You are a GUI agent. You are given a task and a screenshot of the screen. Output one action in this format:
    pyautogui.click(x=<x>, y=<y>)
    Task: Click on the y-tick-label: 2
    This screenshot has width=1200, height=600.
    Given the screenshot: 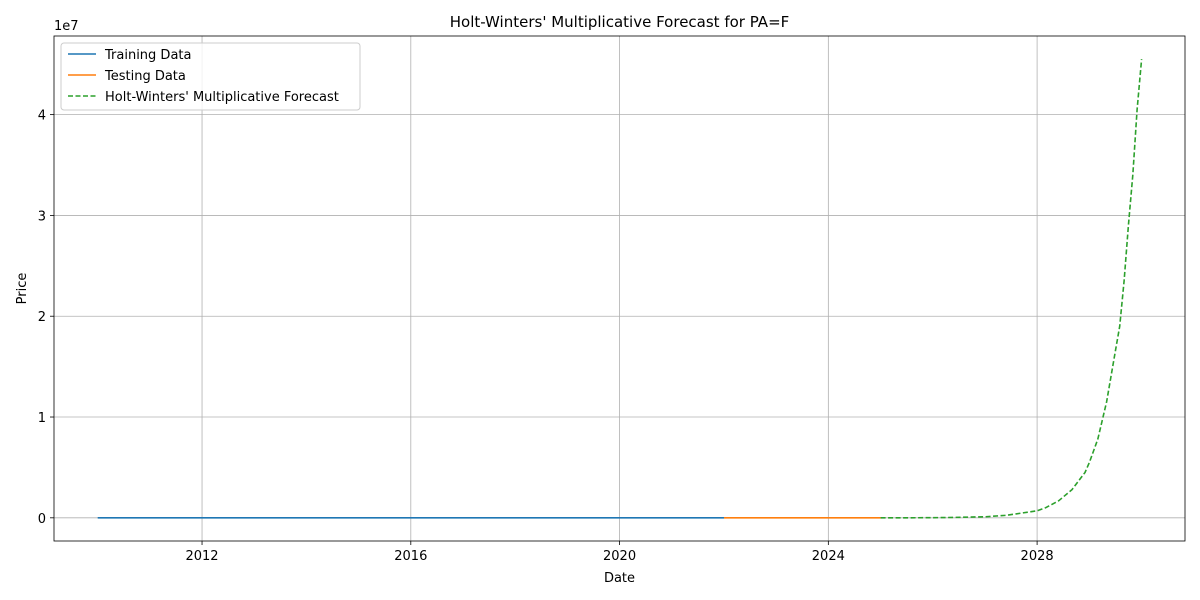 What is the action you would take?
    pyautogui.click(x=42, y=317)
    